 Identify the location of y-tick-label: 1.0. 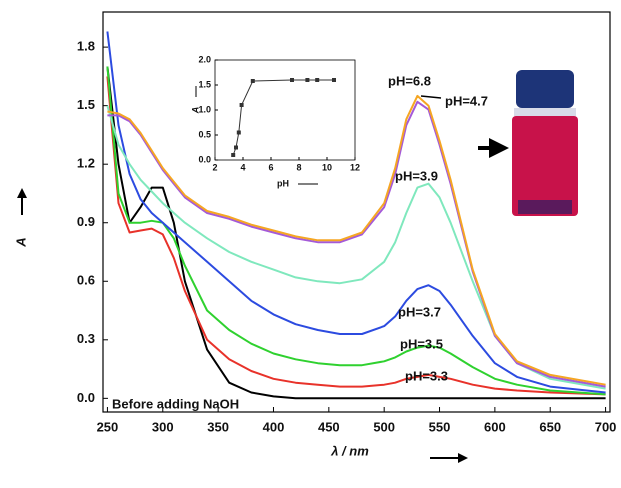
(204, 109).